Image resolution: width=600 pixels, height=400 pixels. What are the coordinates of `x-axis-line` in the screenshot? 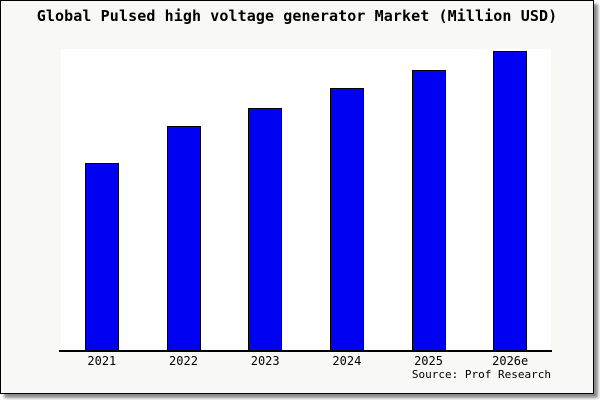 It's located at (305, 351).